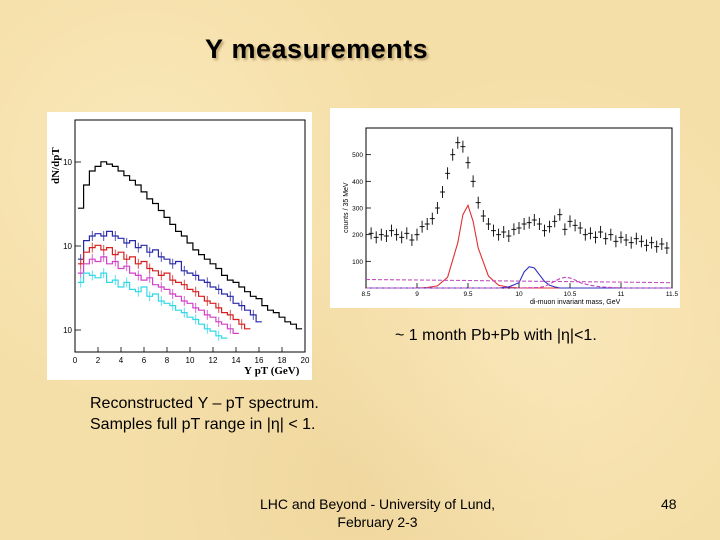  What do you see at coordinates (669, 504) in the screenshot?
I see `page-number: 48` at bounding box center [669, 504].